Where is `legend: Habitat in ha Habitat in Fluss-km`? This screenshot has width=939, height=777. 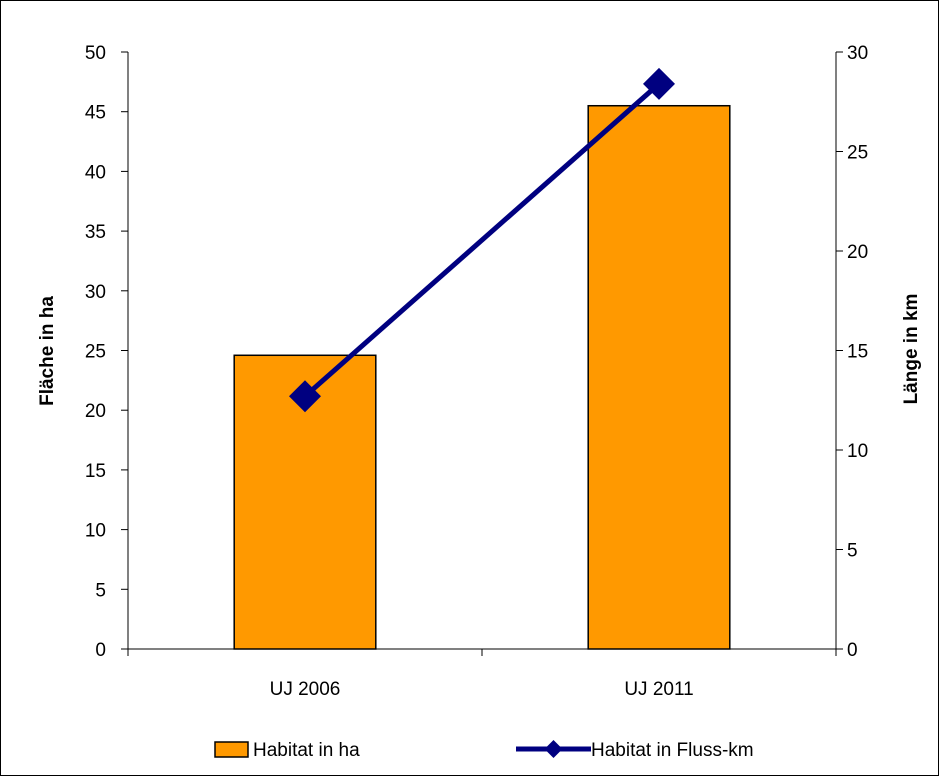 legend: Habitat in ha Habitat in Fluss-km is located at coordinates (484, 750).